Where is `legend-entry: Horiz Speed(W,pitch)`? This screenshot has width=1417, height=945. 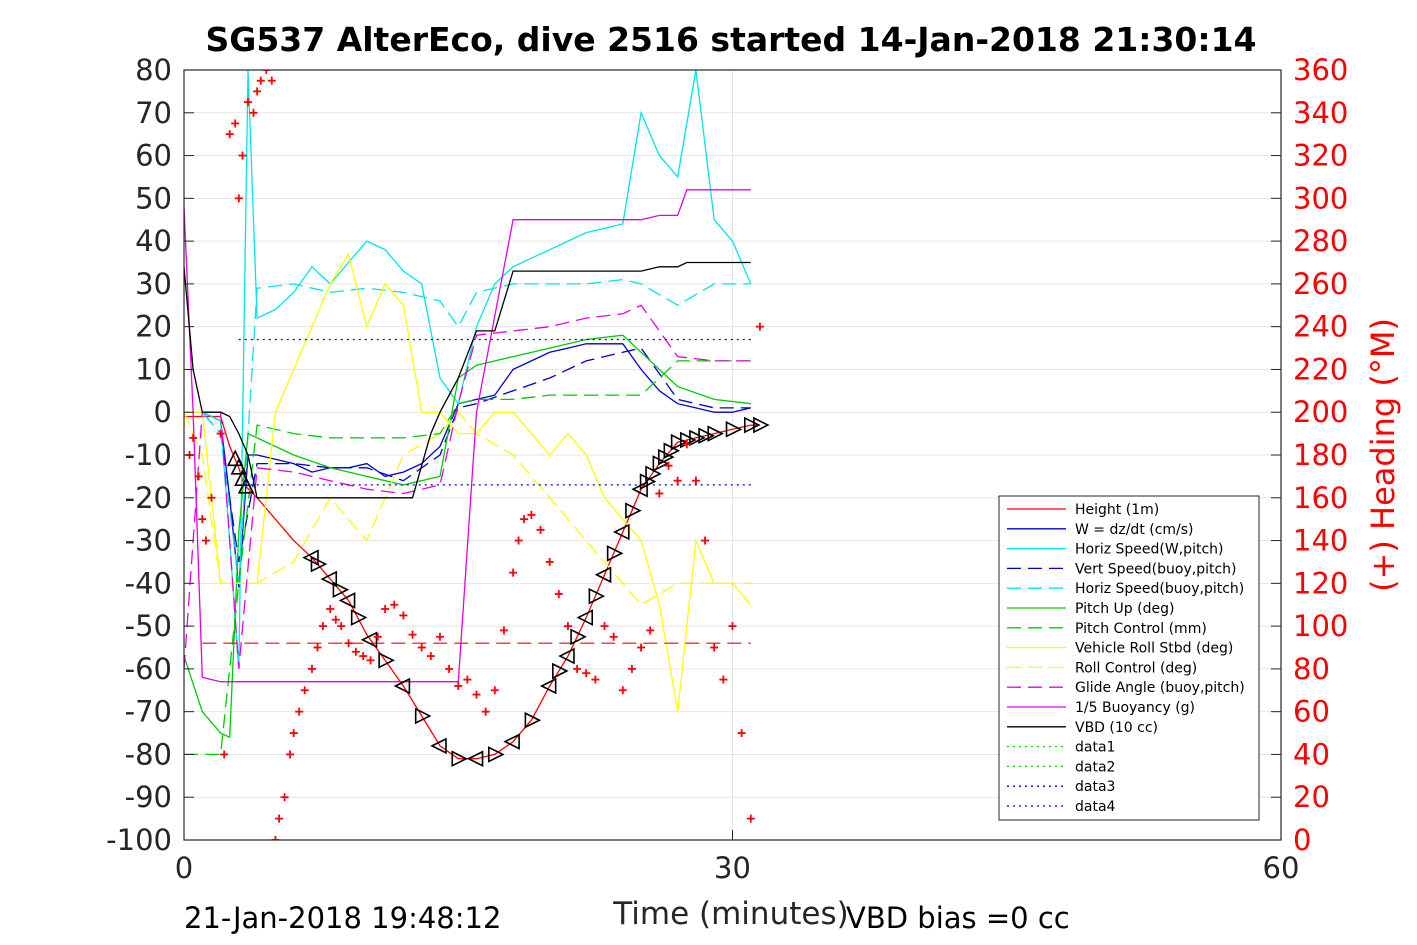 legend-entry: Horiz Speed(W,pitch) is located at coordinates (1115, 550).